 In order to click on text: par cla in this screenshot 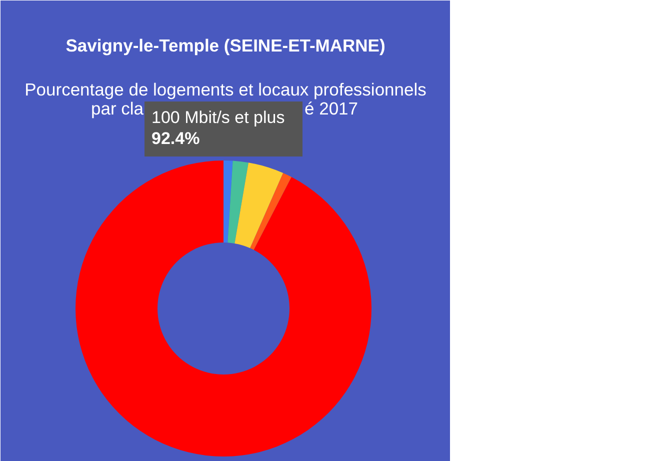, I will do `click(117, 108)`.